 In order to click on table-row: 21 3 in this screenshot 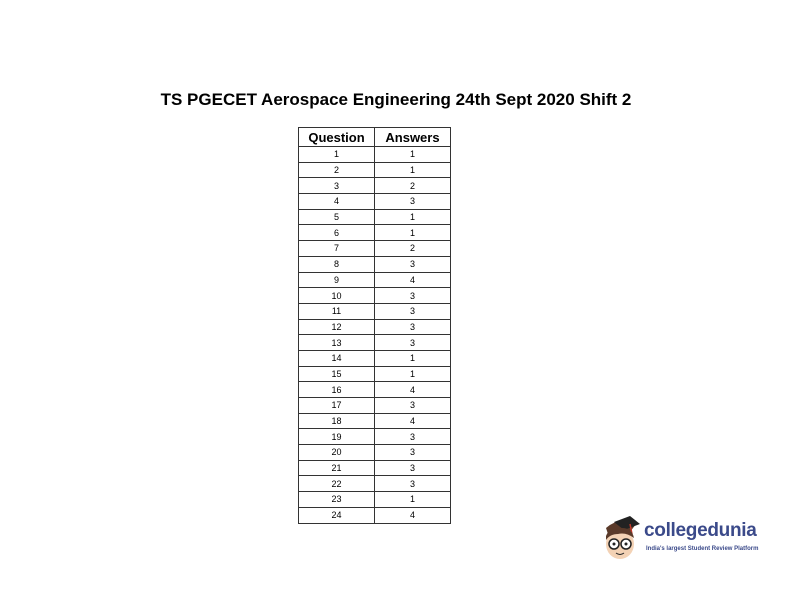, I will do `click(374, 468)`.